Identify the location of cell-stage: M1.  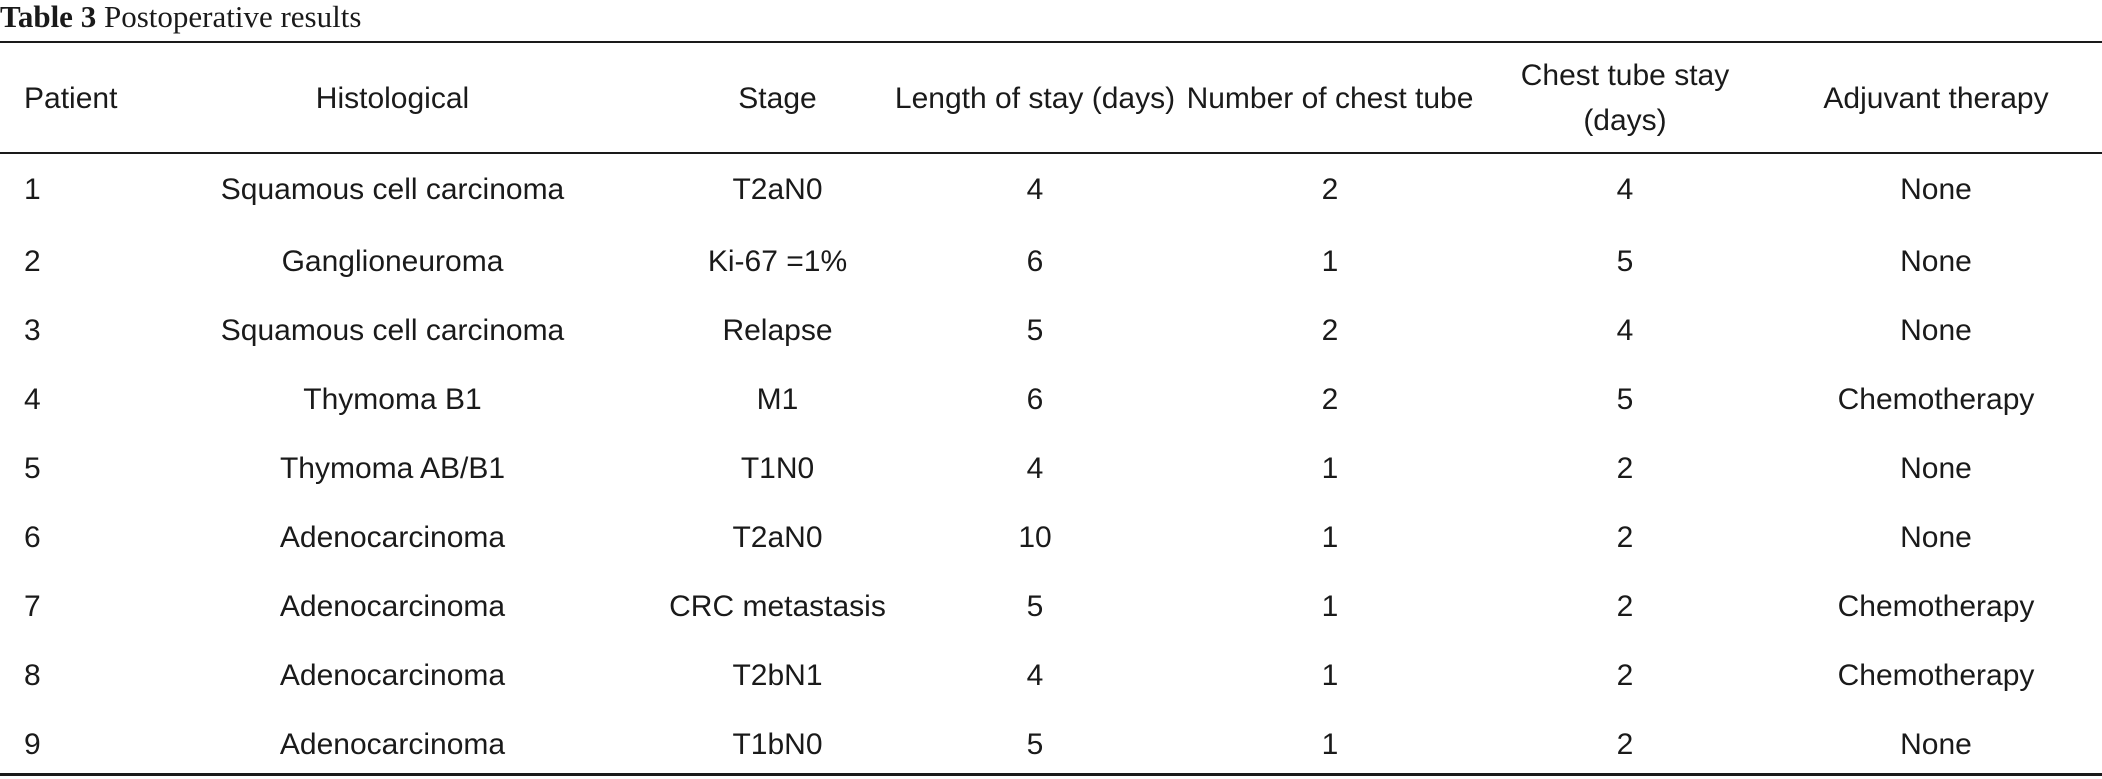
(777, 399).